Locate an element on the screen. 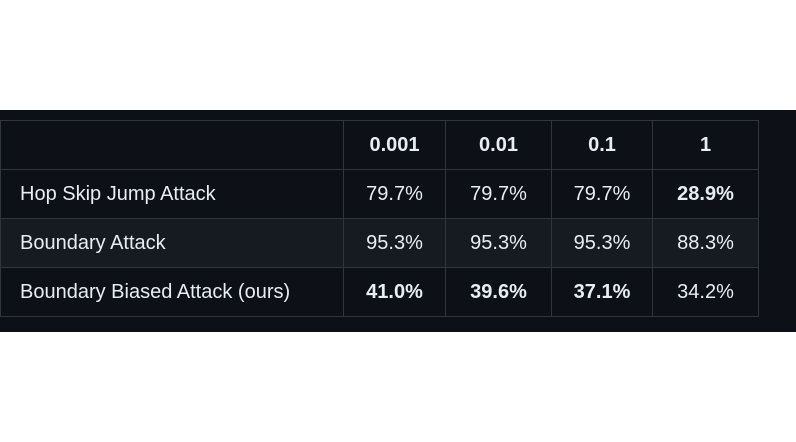  row-label: Hop Skip Jump Attack is located at coordinates (172, 194).